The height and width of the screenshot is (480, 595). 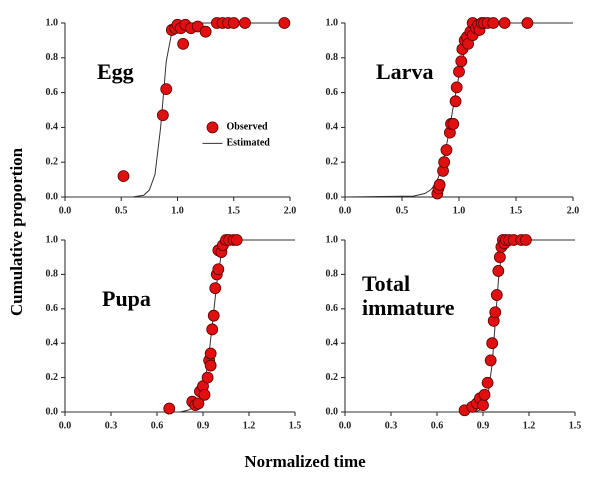 I want to click on x-axis-title: Normalized time, so click(x=305, y=461).